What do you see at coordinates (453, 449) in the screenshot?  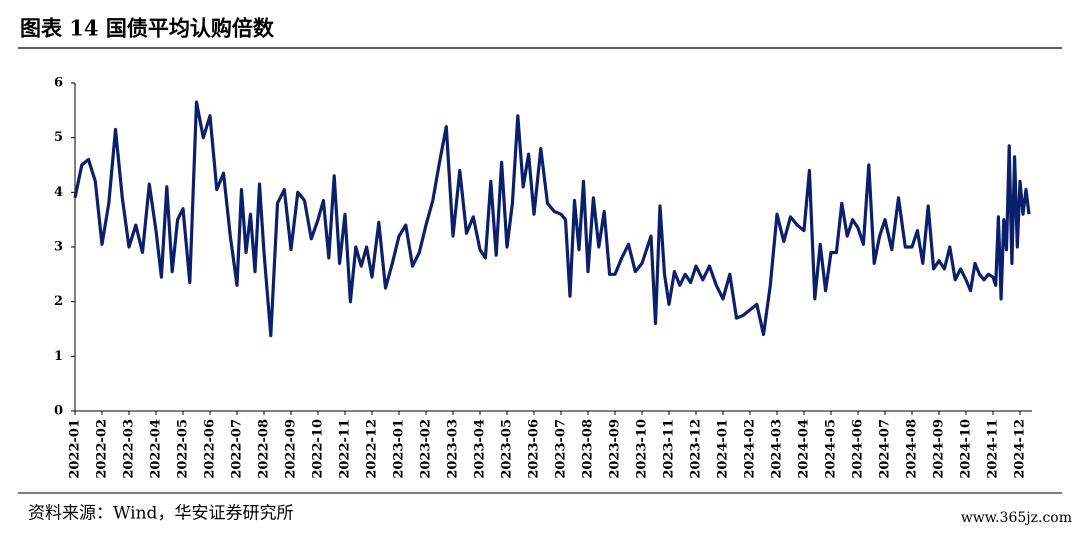 I see `x-tick-label: 2023-03` at bounding box center [453, 449].